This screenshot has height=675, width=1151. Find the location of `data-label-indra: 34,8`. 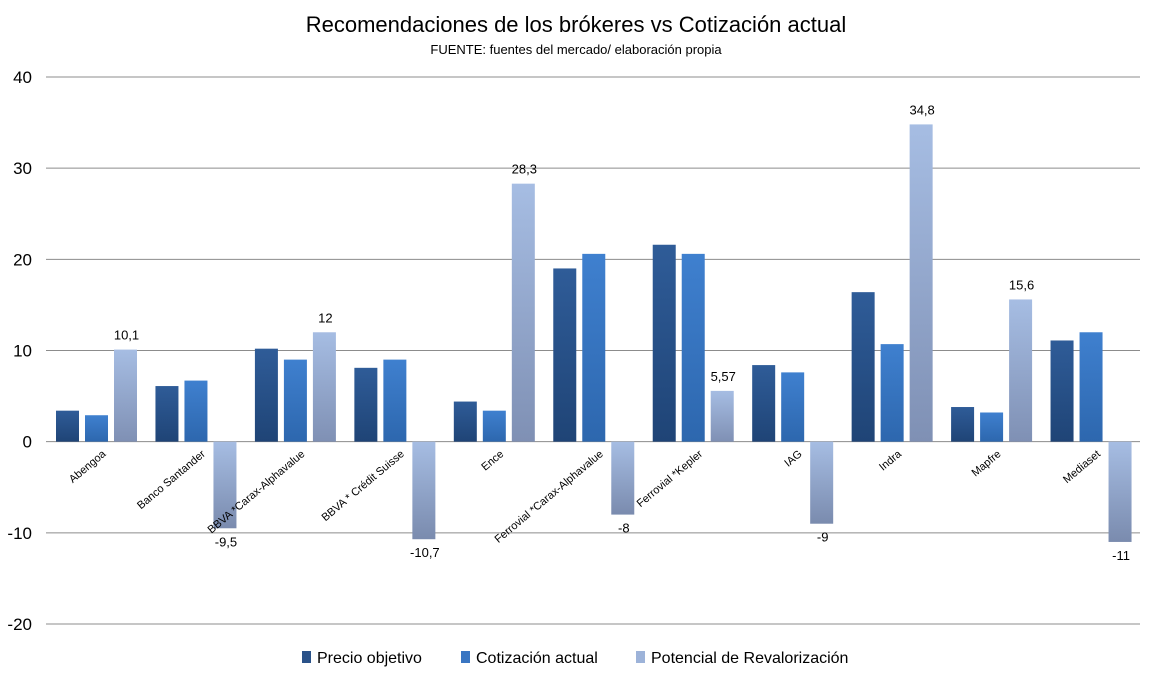

data-label-indra: 34,8 is located at coordinates (921, 109).